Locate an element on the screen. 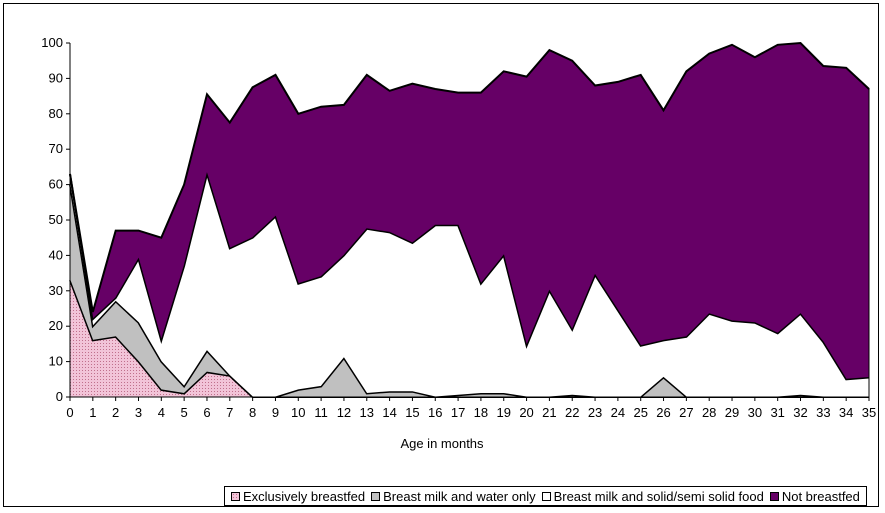  x-tick-label: 23 is located at coordinates (595, 412).